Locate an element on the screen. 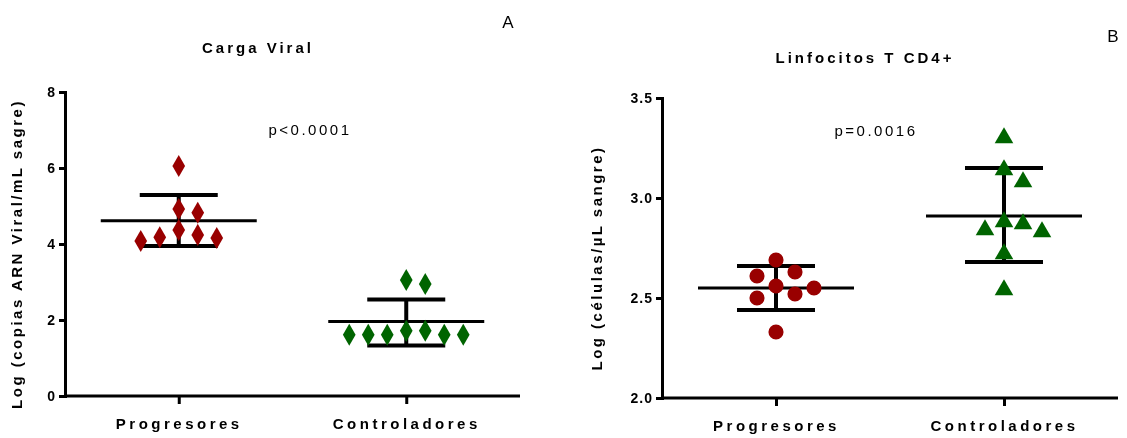  y-tick-label: 6 is located at coordinates (51, 167).